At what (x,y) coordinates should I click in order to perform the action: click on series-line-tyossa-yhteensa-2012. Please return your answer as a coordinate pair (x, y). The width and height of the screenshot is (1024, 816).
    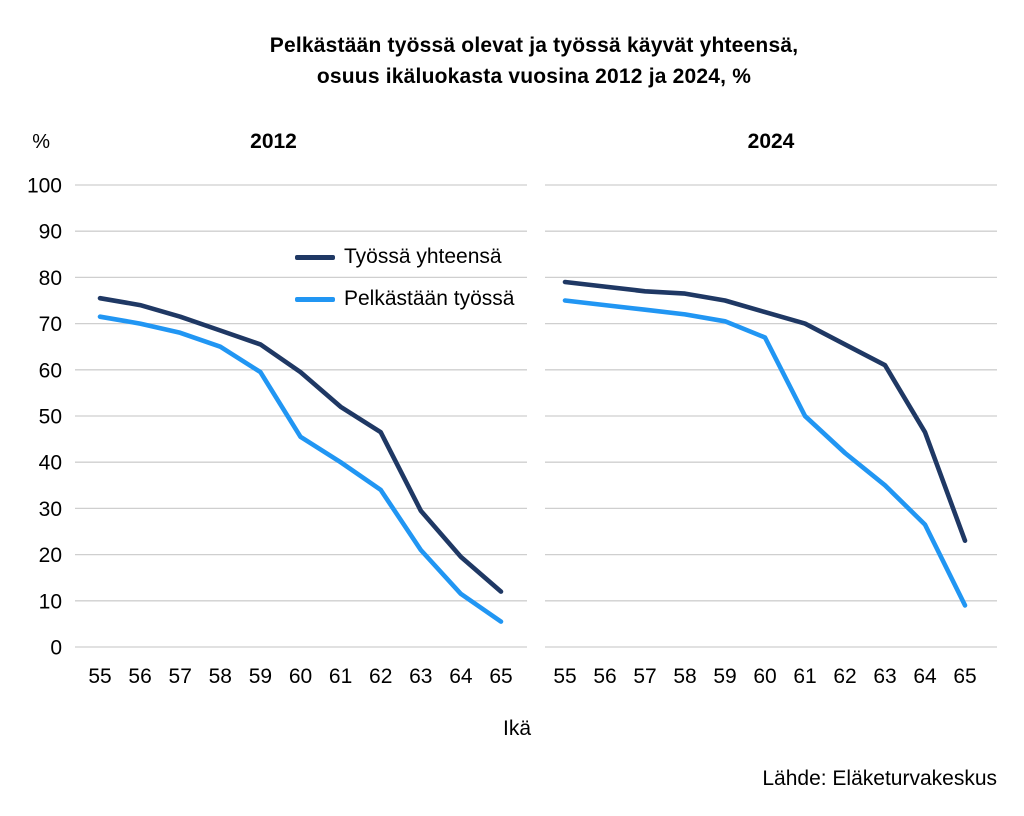
    Looking at the image, I should click on (300, 444).